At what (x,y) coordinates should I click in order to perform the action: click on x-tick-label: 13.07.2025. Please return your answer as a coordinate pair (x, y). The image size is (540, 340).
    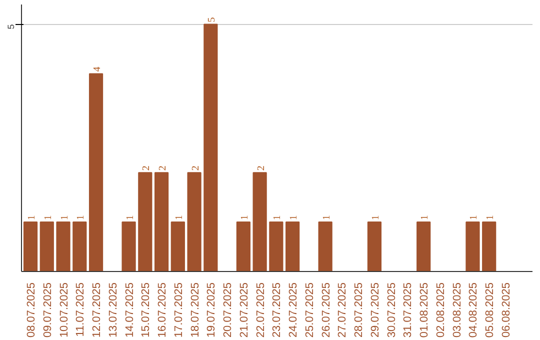
    Looking at the image, I should click on (113, 310).